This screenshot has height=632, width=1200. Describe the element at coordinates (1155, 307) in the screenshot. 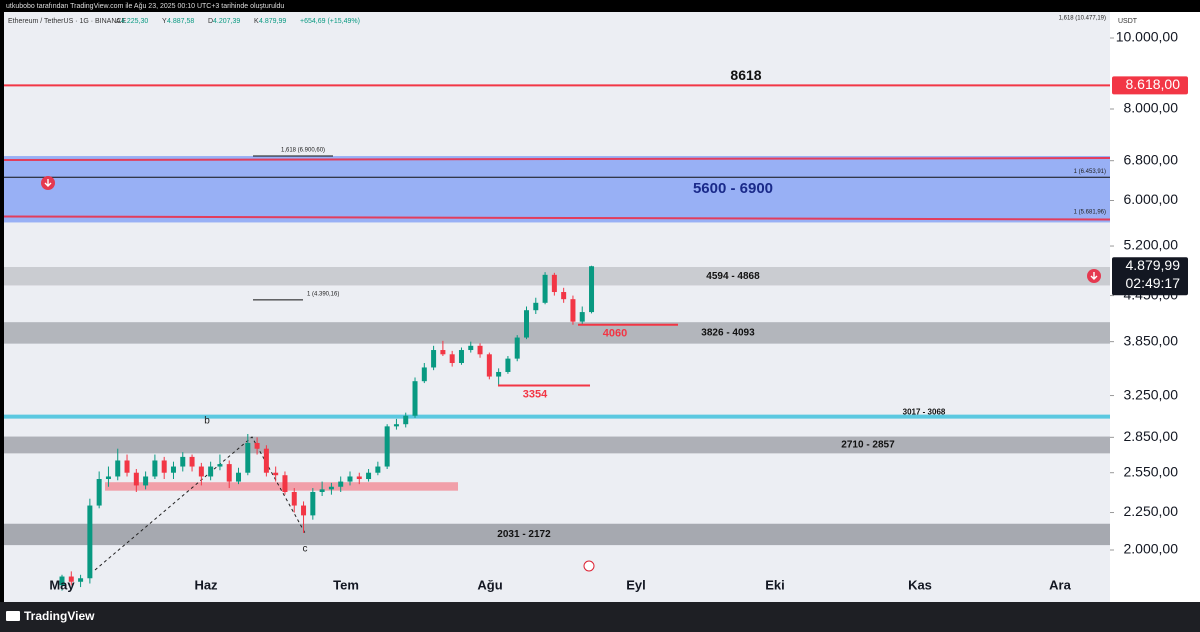

I see `price-axis` at that location.